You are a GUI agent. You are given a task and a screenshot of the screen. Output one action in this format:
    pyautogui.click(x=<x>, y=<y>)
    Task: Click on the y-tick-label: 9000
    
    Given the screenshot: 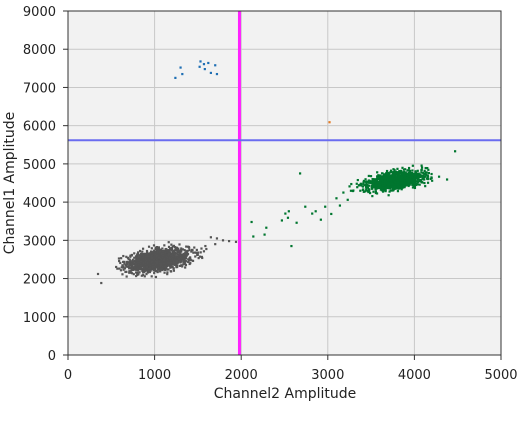 What is the action you would take?
    pyautogui.click(x=39, y=12)
    